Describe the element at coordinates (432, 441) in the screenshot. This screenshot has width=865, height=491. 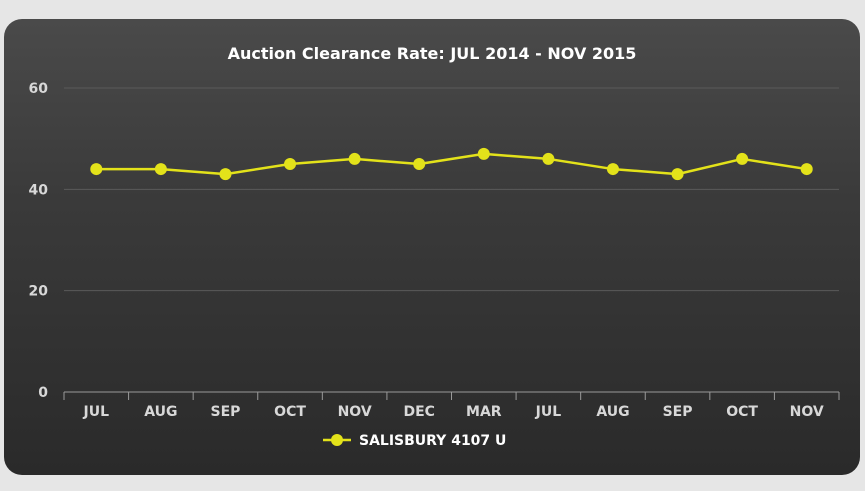
I see `legend-label: SALISBURY 4107 U` at that location.